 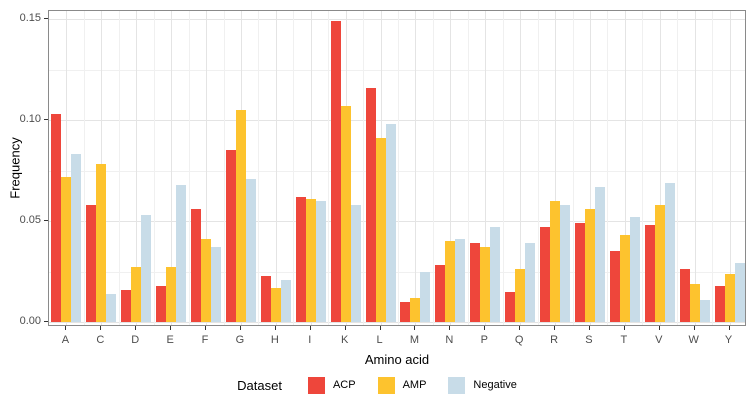 I want to click on bar-M-AMP, so click(x=415, y=309).